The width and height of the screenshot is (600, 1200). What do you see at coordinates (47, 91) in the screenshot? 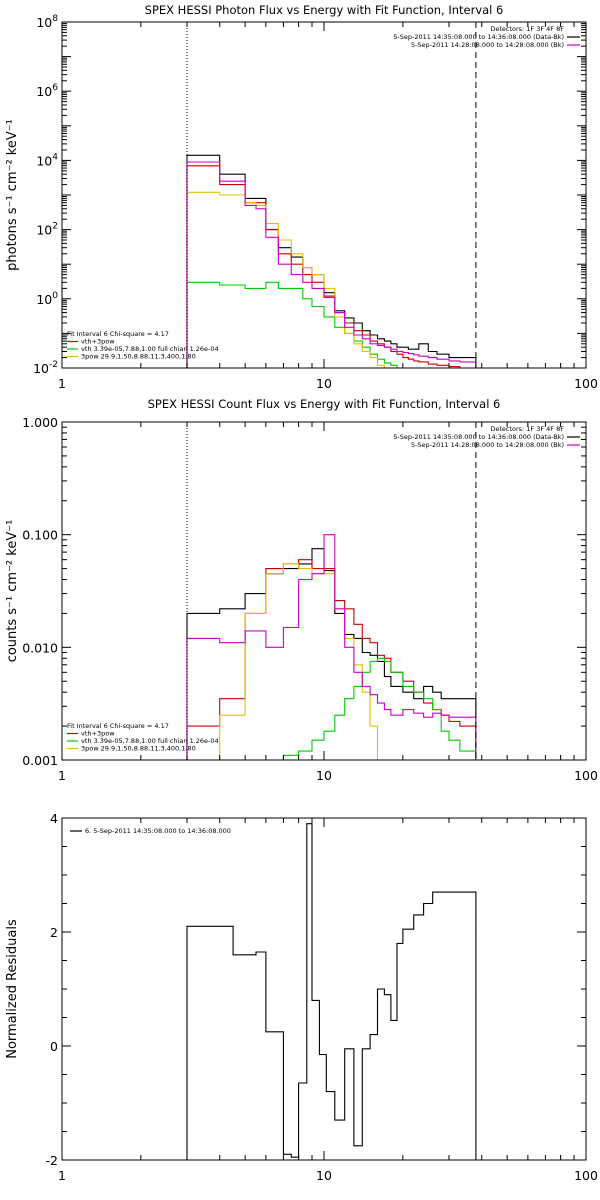
I see `y-tick-label: 10⁶` at bounding box center [47, 91].